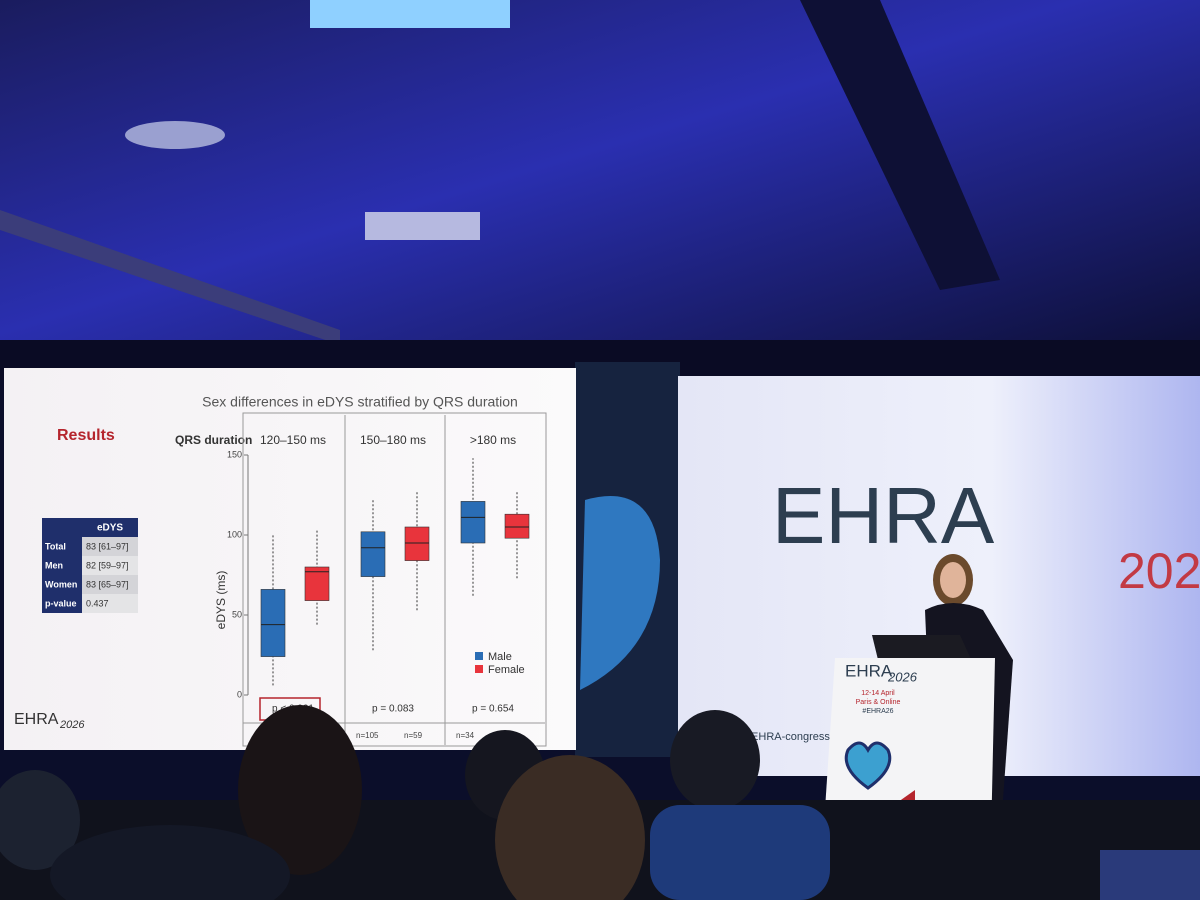 Image resolution: width=1200 pixels, height=900 pixels. Describe the element at coordinates (878, 693) in the screenshot. I see `podium-dates: 12-14 April` at that location.